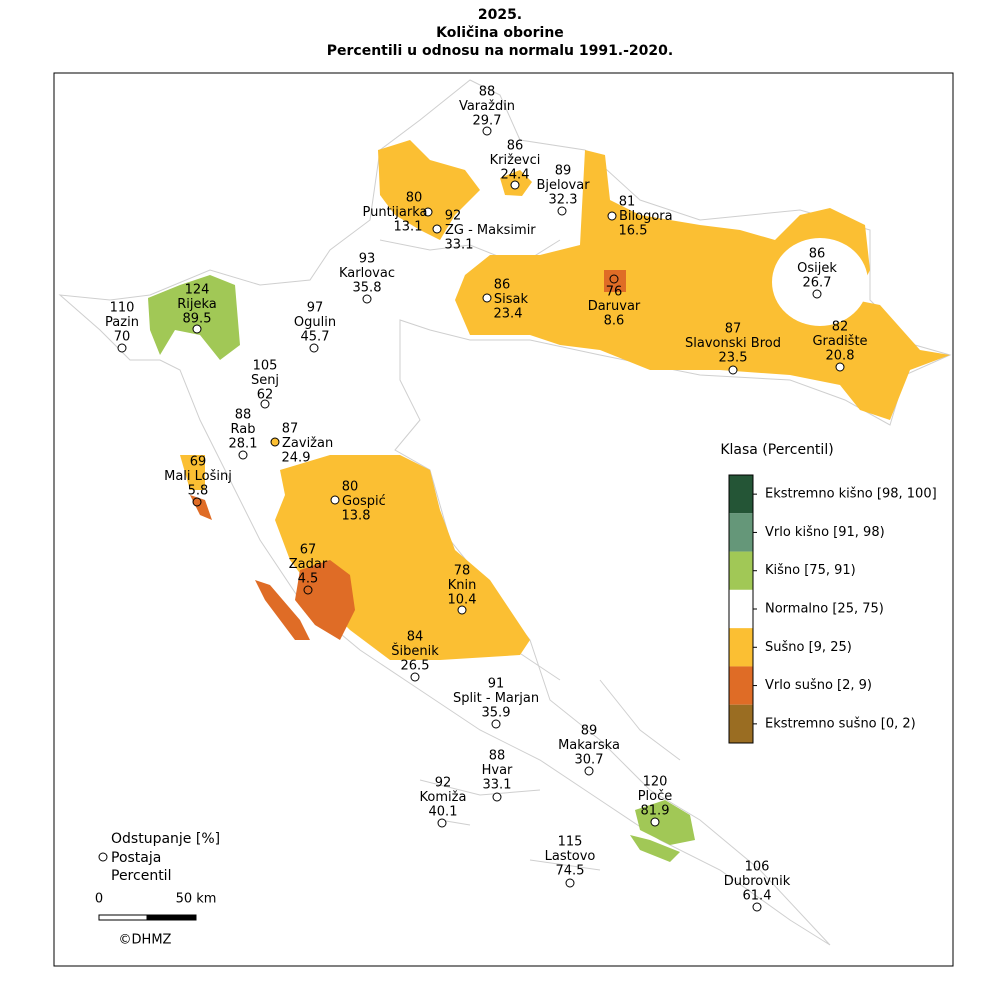 The height and width of the screenshot is (1000, 1000). I want to click on legend-label: Vrlo sušno [2, 9), so click(818, 685).